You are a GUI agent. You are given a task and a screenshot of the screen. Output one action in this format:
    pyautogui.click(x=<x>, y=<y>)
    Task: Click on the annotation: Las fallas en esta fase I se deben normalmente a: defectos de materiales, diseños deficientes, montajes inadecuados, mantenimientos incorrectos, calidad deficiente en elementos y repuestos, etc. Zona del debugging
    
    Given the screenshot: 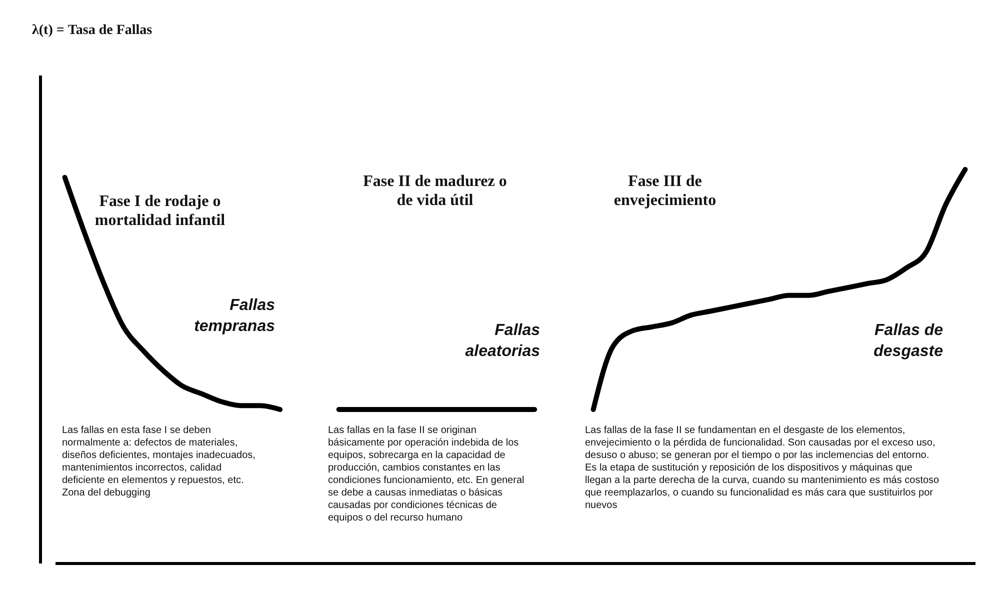 What is the action you would take?
    pyautogui.click(x=159, y=461)
    